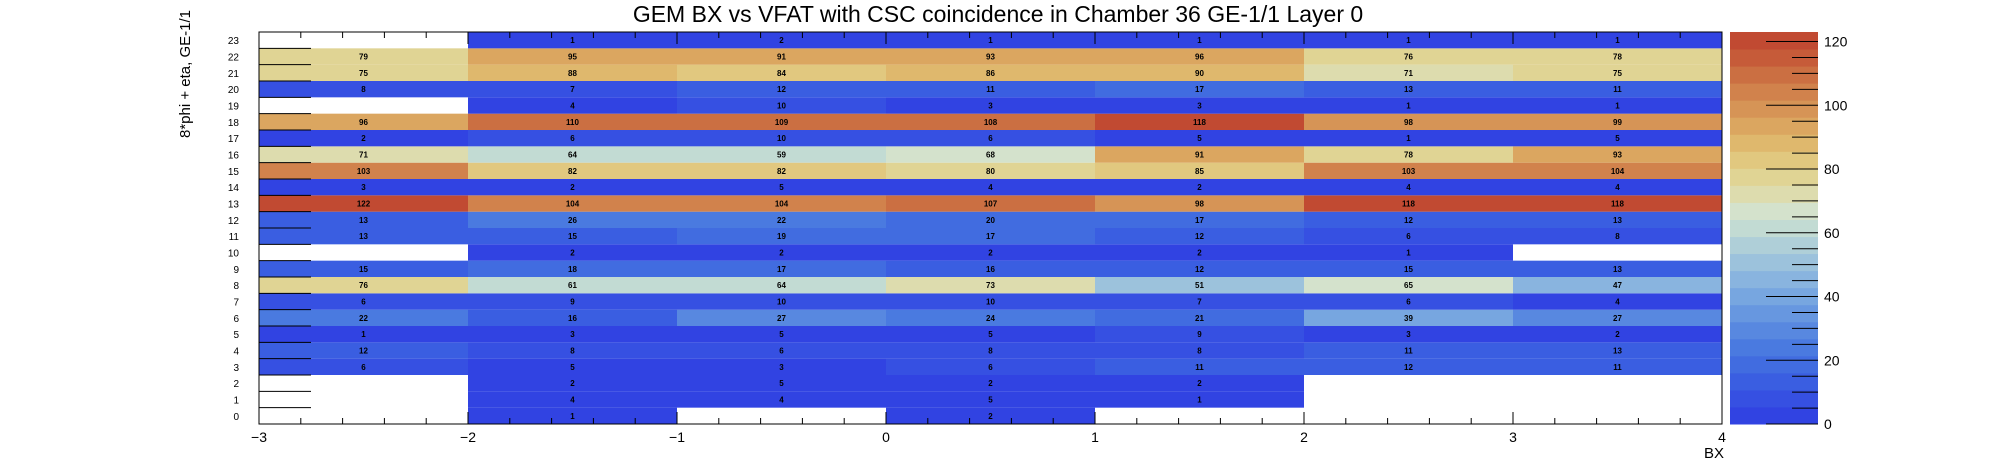  What do you see at coordinates (236, 319) in the screenshot?
I see `y-tick-label: 6` at bounding box center [236, 319].